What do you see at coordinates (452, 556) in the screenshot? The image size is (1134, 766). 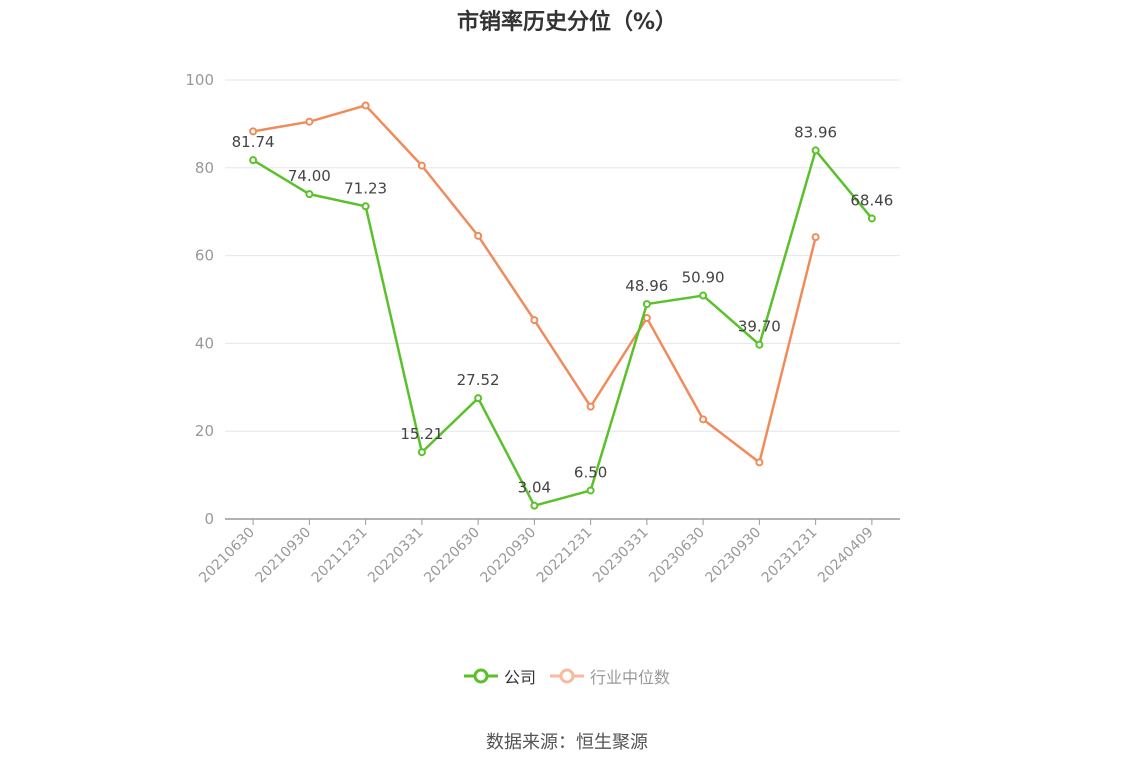 I see `x-tick-label: 20220630` at bounding box center [452, 556].